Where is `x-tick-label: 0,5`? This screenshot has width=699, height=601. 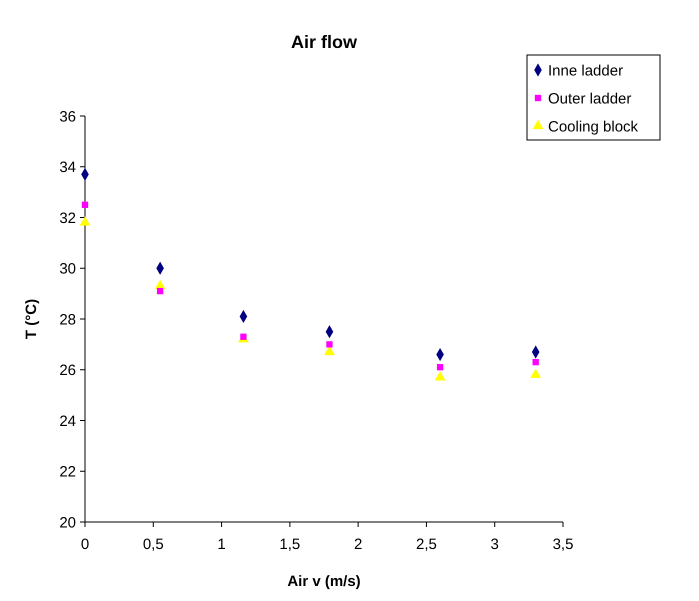 x-tick-label: 0,5 is located at coordinates (153, 544).